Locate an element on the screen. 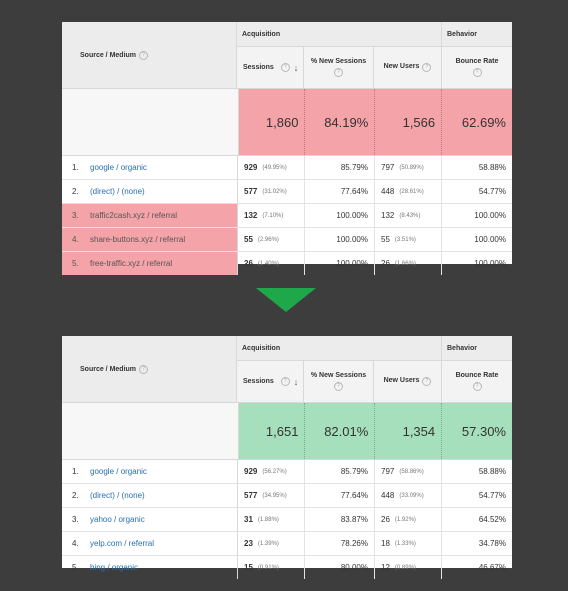  sessions-percent: (49.95%) is located at coordinates (274, 167).